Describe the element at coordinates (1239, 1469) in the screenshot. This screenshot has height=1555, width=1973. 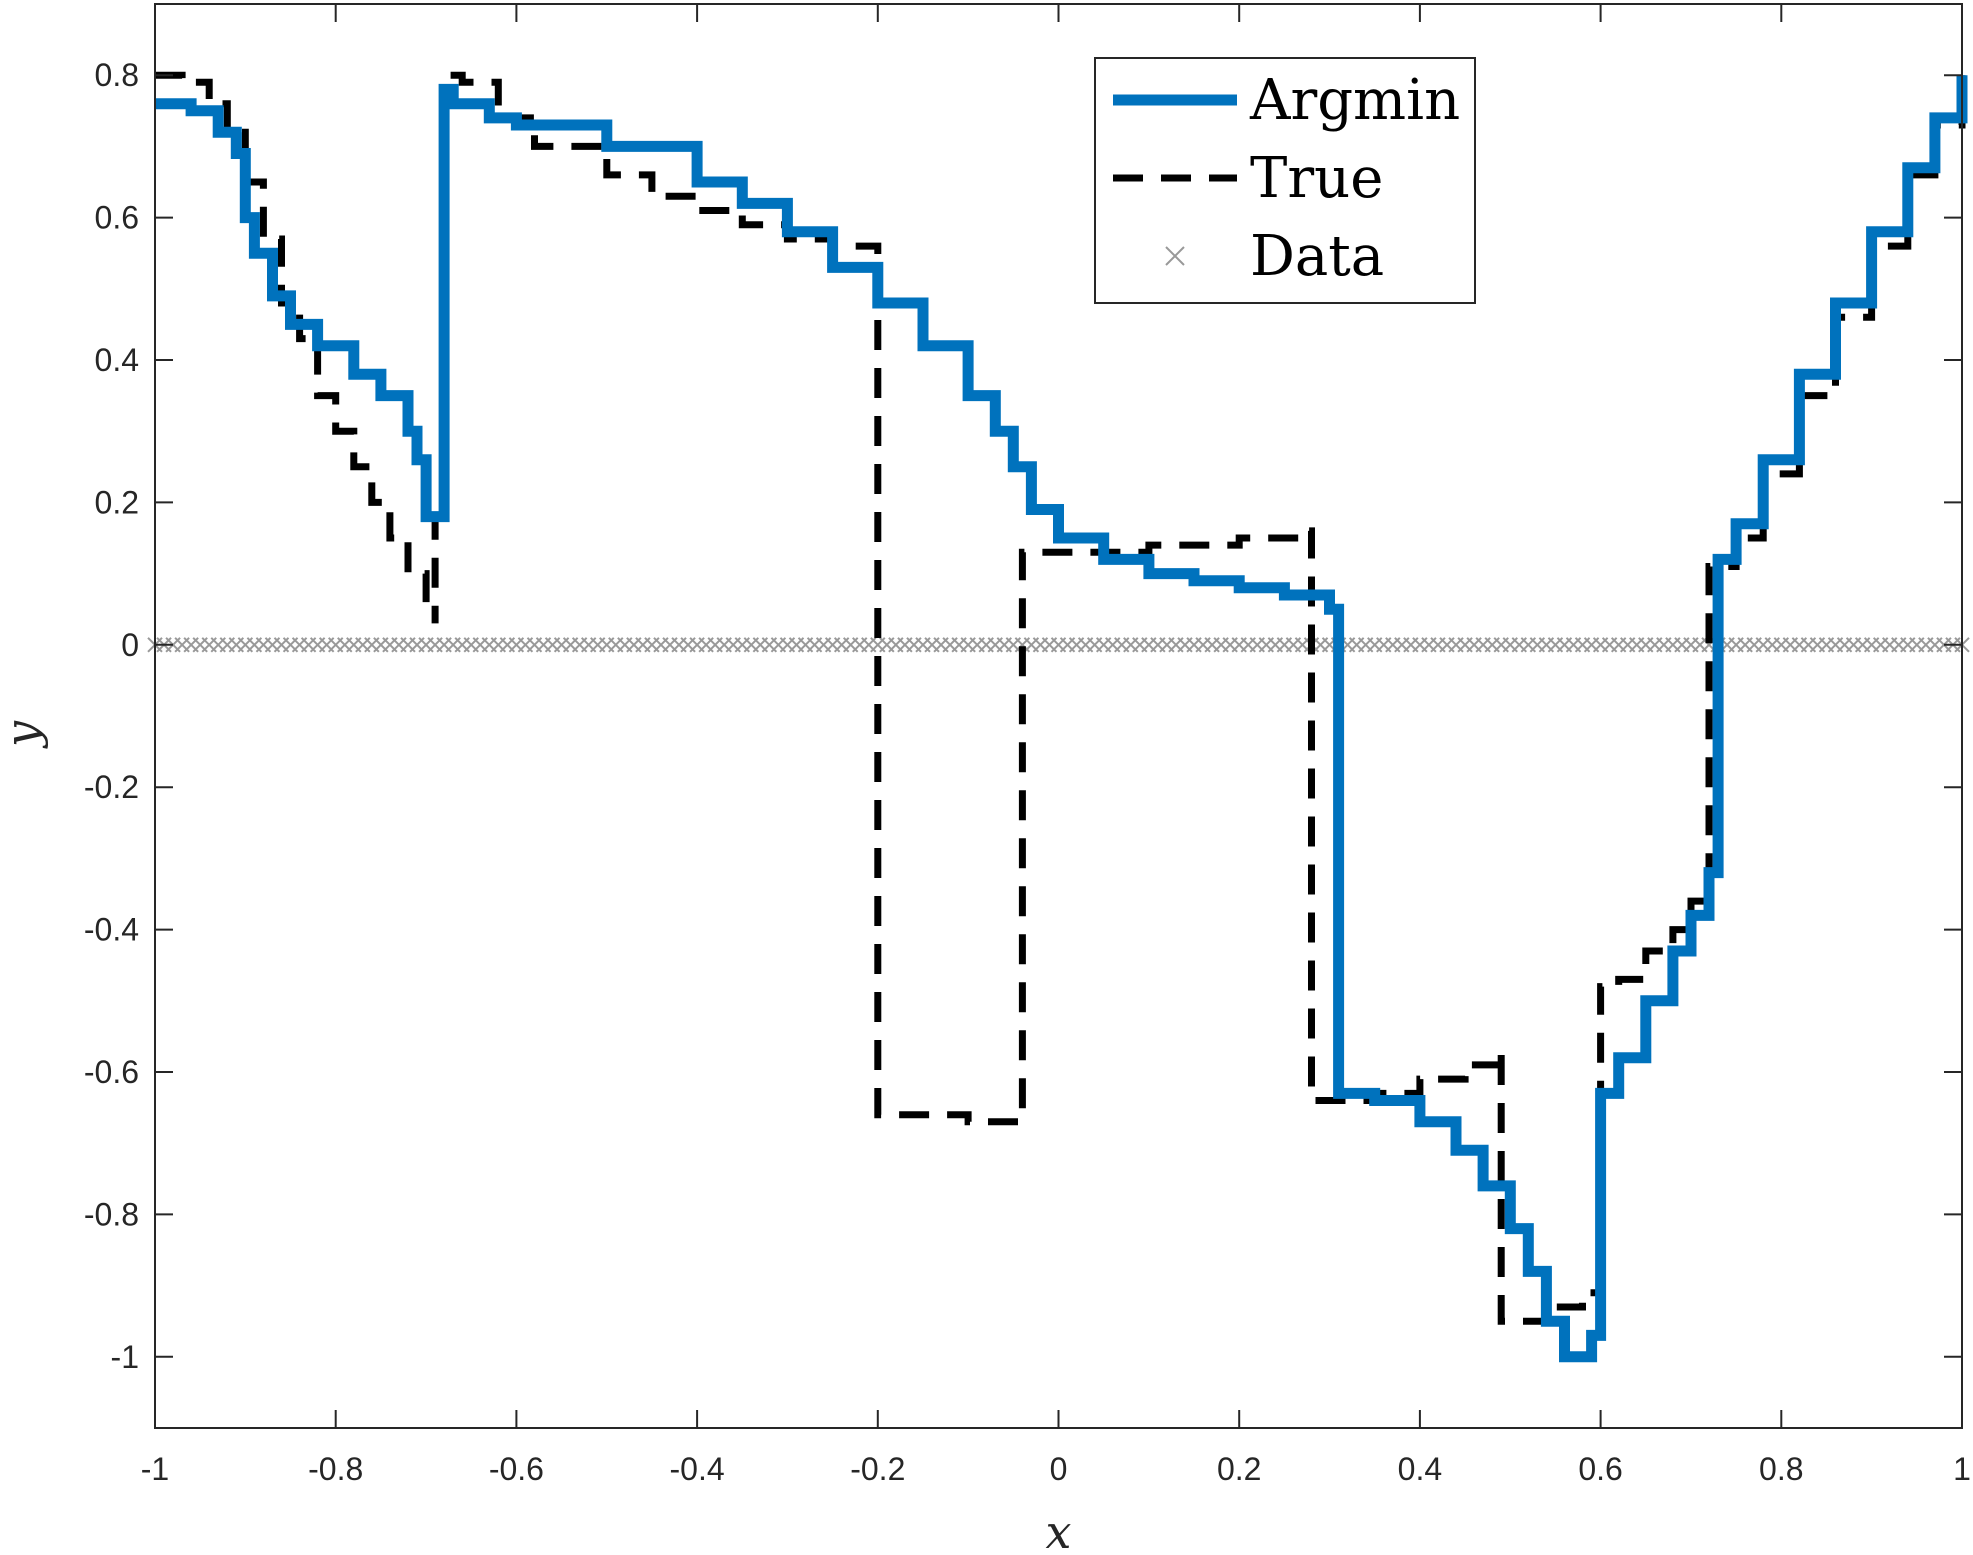
I see `x-tick-label: 0.2` at that location.